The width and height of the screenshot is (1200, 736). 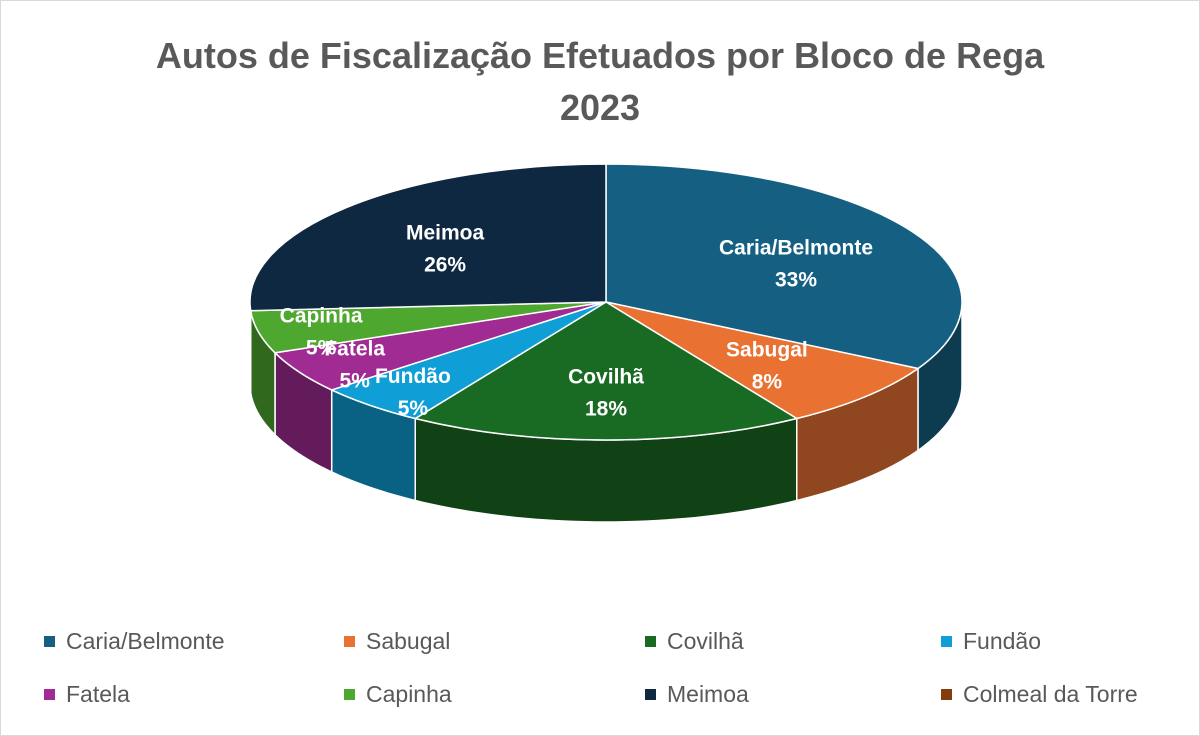 I want to click on pie-slice-meimoa, so click(x=428, y=237).